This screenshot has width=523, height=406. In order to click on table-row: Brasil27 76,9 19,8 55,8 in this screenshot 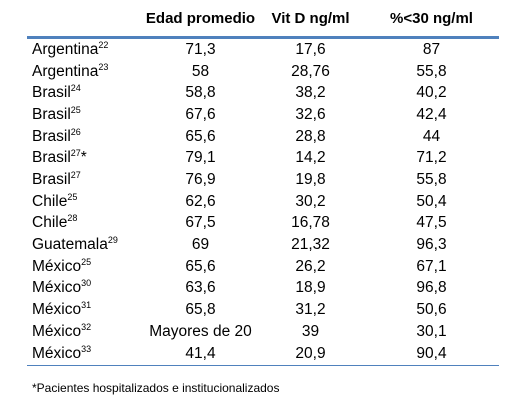, I will do `click(263, 180)`.